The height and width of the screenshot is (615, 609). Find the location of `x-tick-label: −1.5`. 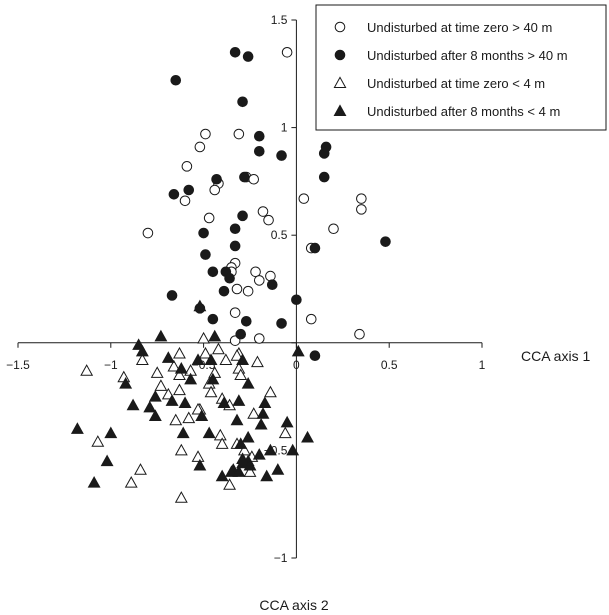

x-tick-label: −1.5 is located at coordinates (18, 365).